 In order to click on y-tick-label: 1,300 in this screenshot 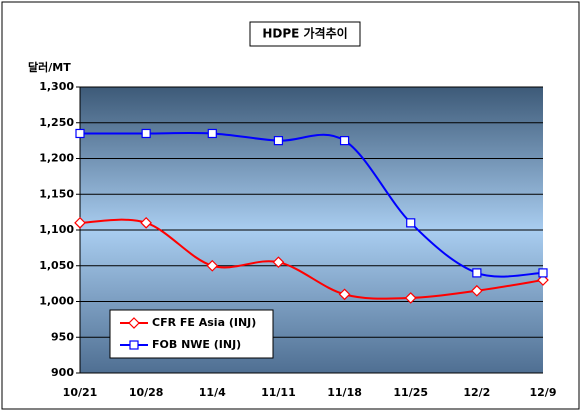, I will do `click(56, 86)`.